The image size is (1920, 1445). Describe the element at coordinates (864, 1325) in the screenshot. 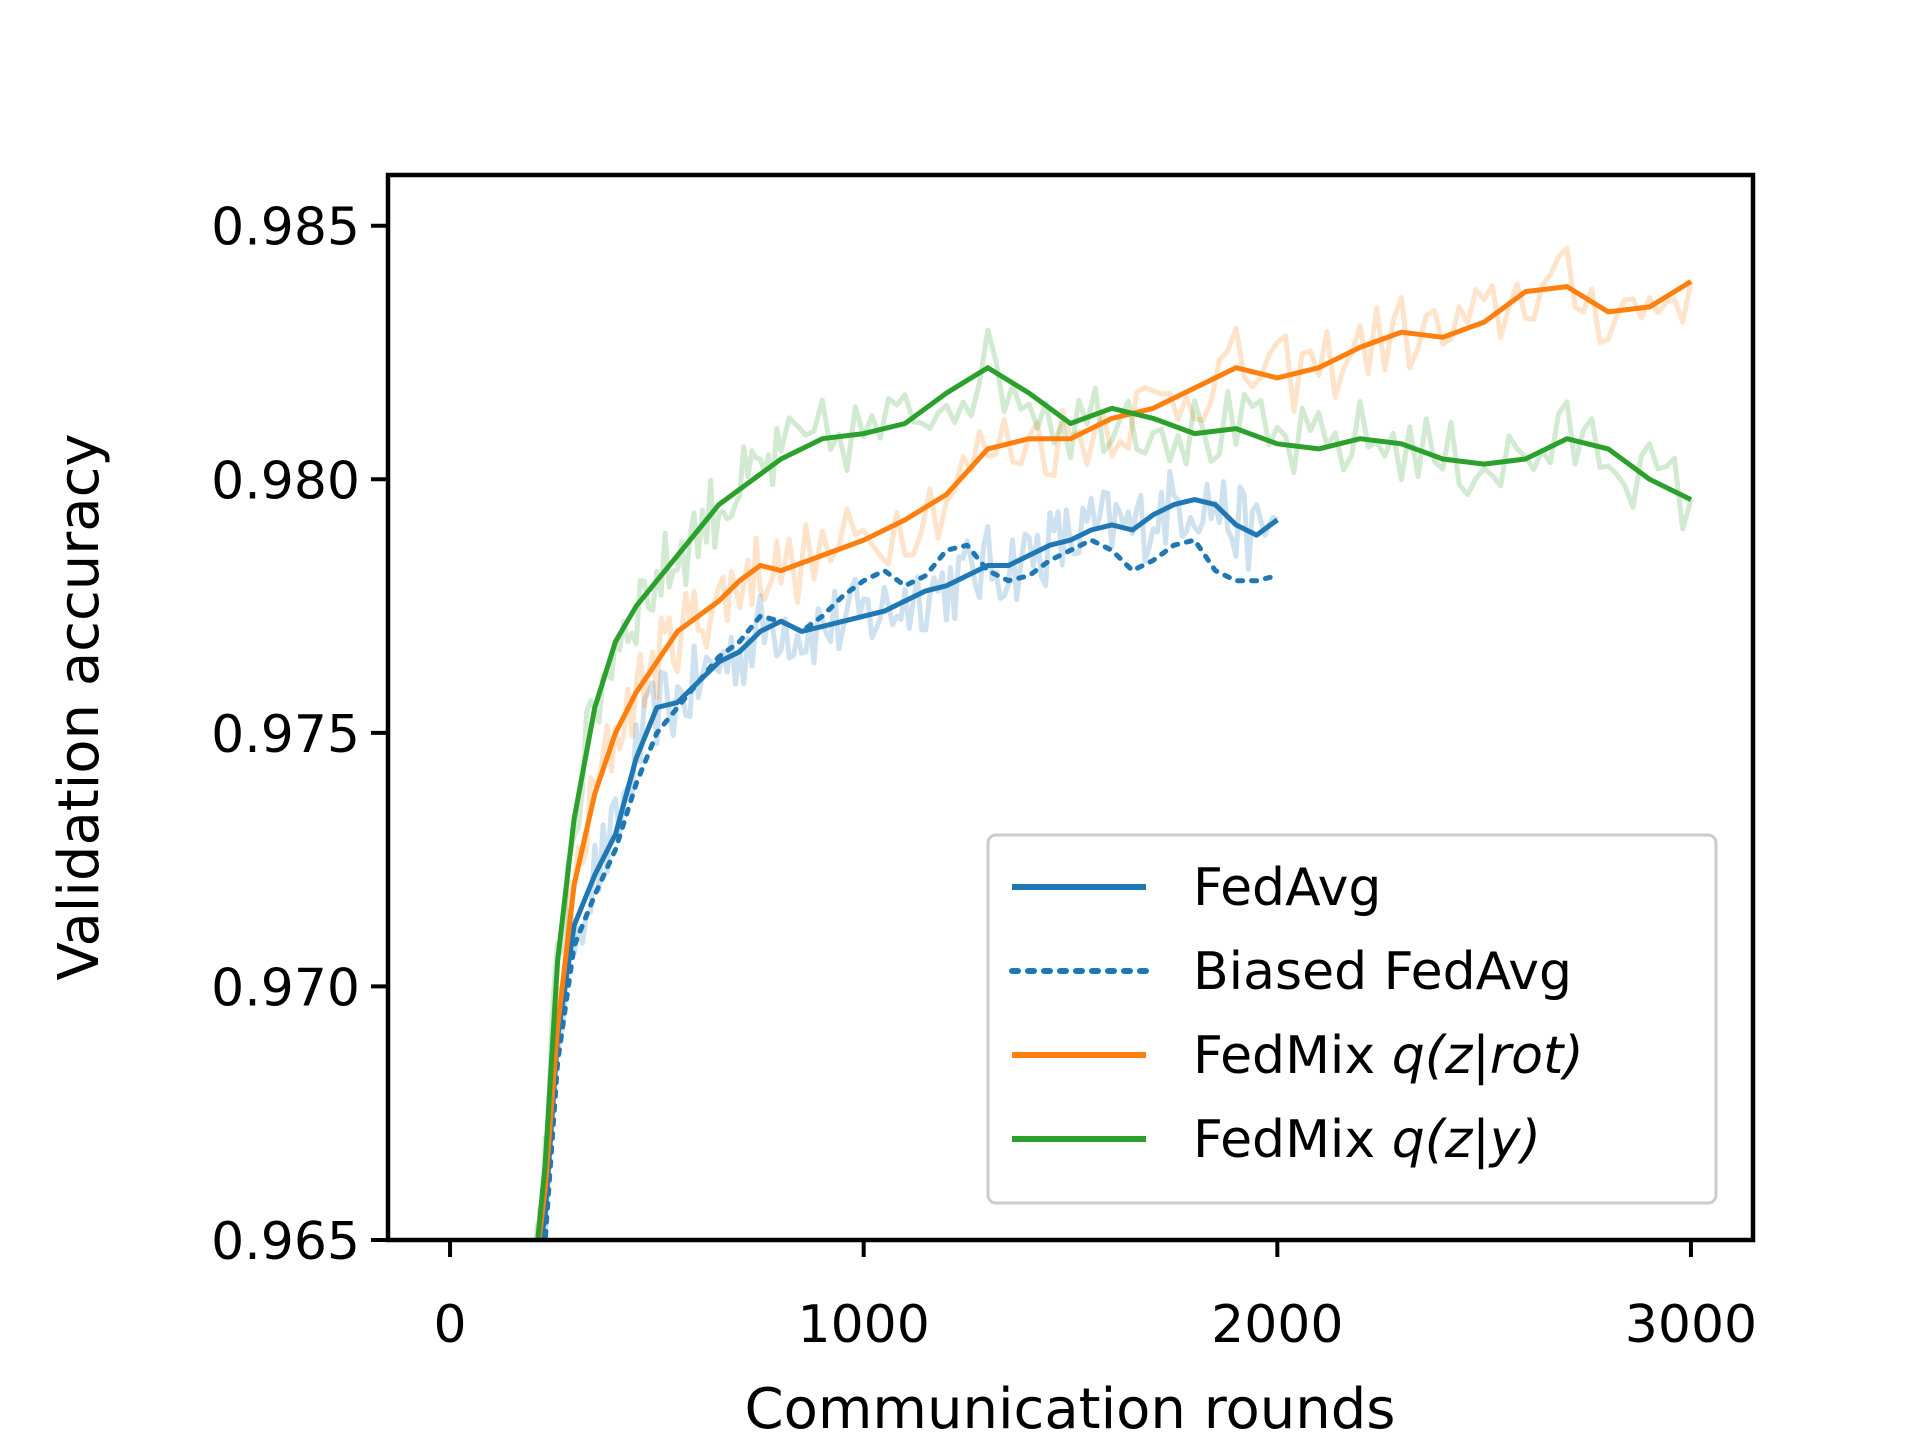

I see `x-tick-label: 1000` at that location.